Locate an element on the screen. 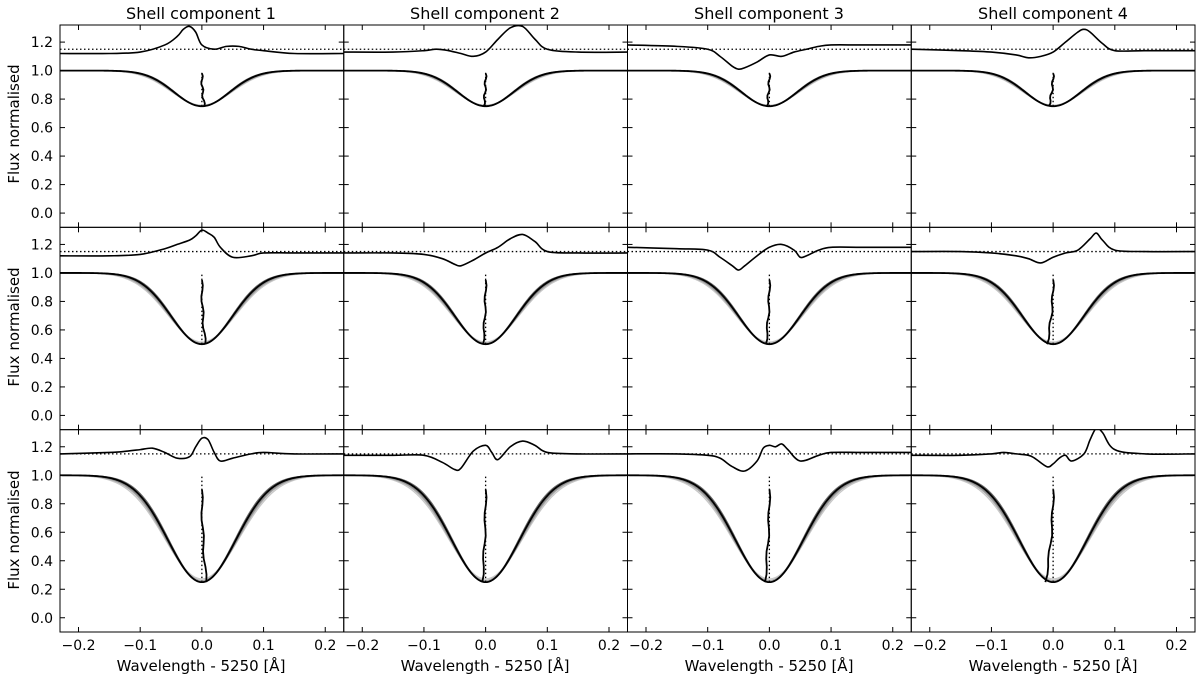  panel-row2-col3 is located at coordinates (769, 328).